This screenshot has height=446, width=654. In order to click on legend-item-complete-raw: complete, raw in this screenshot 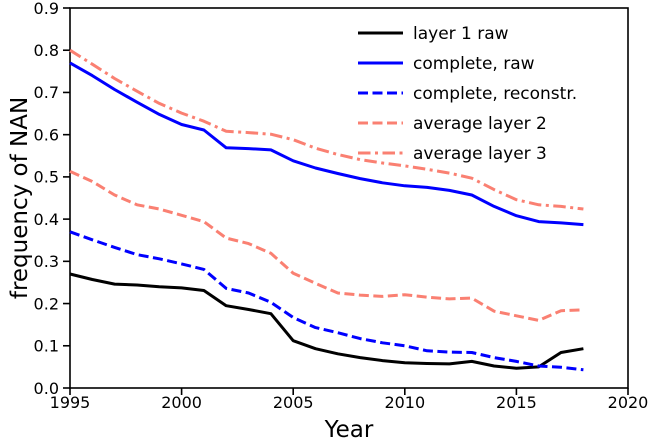, I will do `click(446, 64)`.